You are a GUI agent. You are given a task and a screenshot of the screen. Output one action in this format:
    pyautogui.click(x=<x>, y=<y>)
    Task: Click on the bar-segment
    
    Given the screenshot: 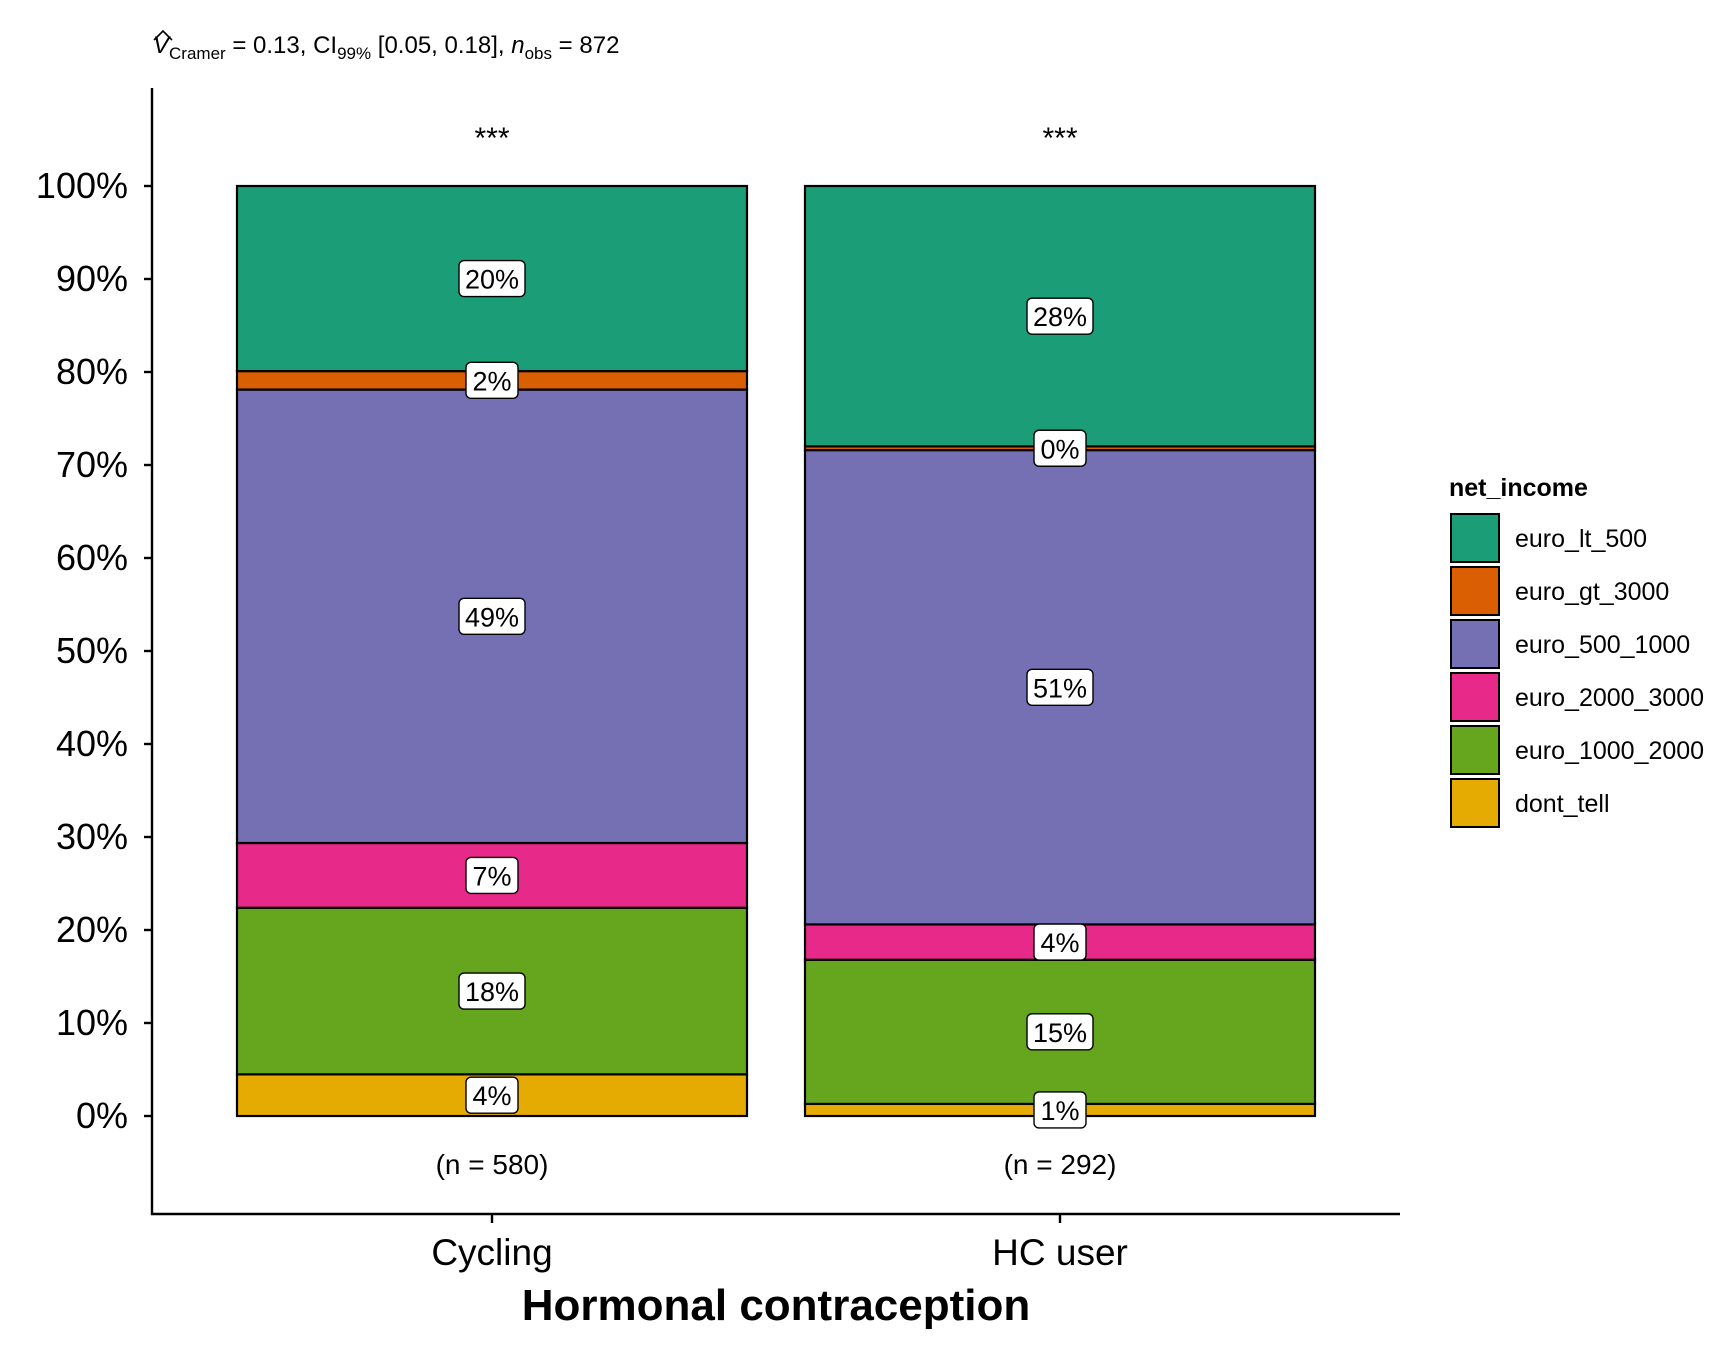 What is the action you would take?
    pyautogui.click(x=1060, y=316)
    